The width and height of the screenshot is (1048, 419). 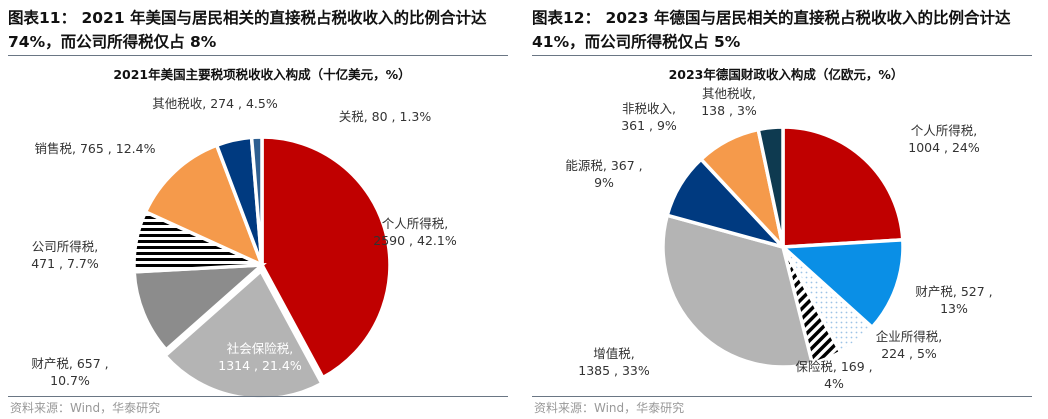 What do you see at coordinates (729, 93) in the screenshot?
I see `data-label-line: 其他税收,` at bounding box center [729, 93].